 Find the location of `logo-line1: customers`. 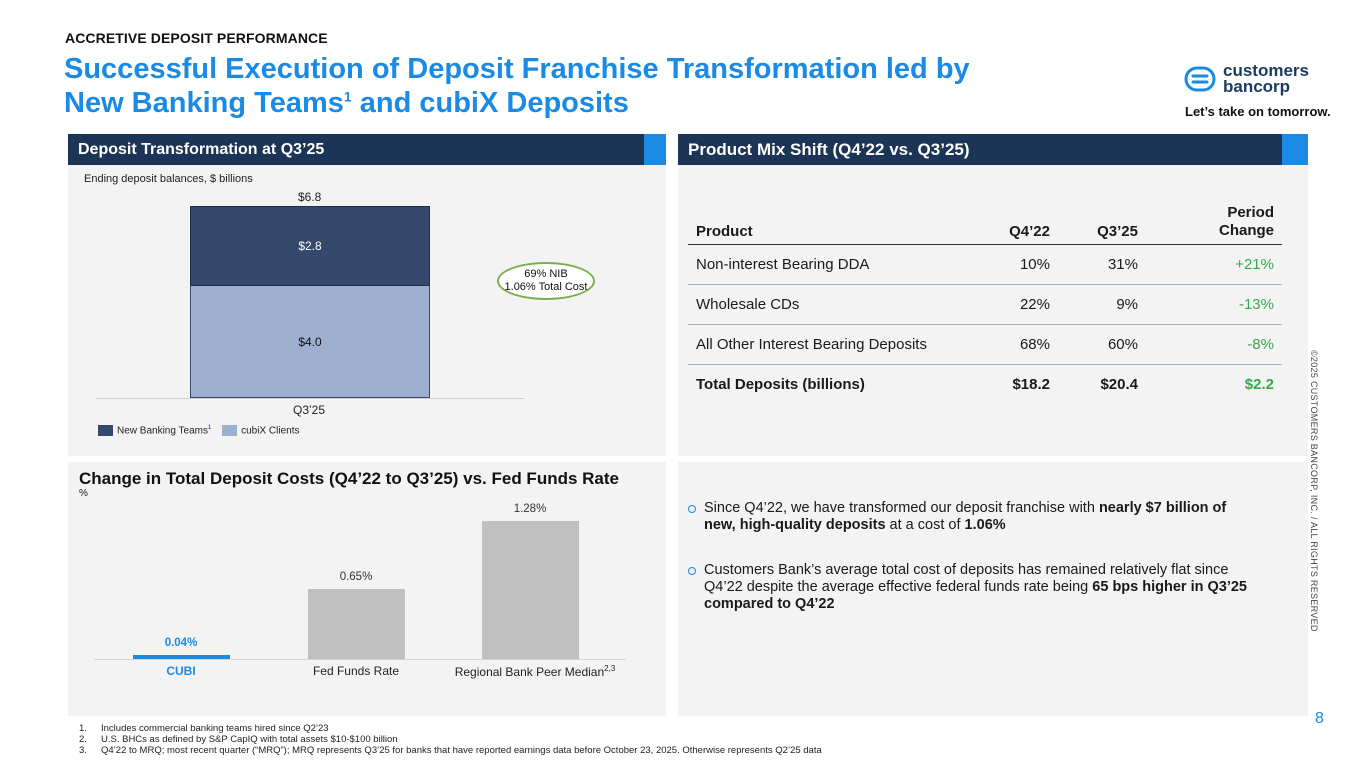

logo-line1: customers is located at coordinates (1266, 70).